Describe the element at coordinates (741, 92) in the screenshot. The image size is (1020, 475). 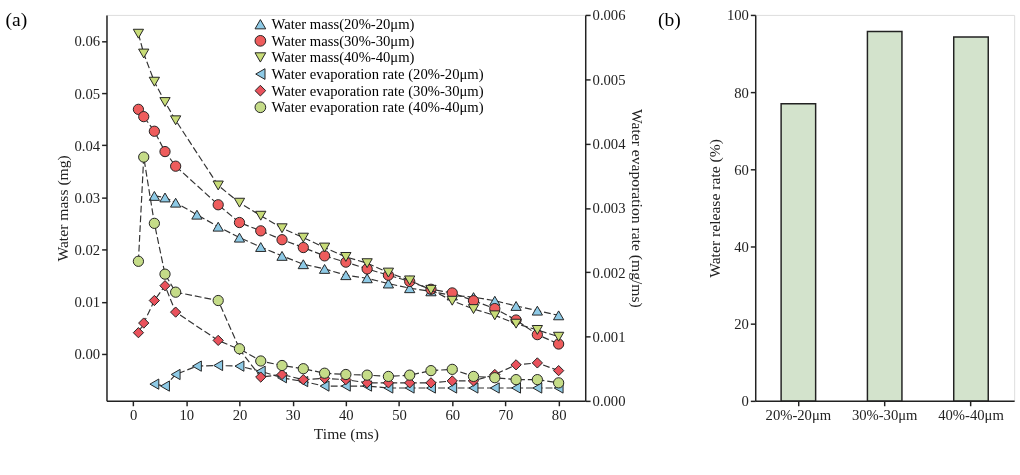
I see `y-tick-label: 80` at that location.